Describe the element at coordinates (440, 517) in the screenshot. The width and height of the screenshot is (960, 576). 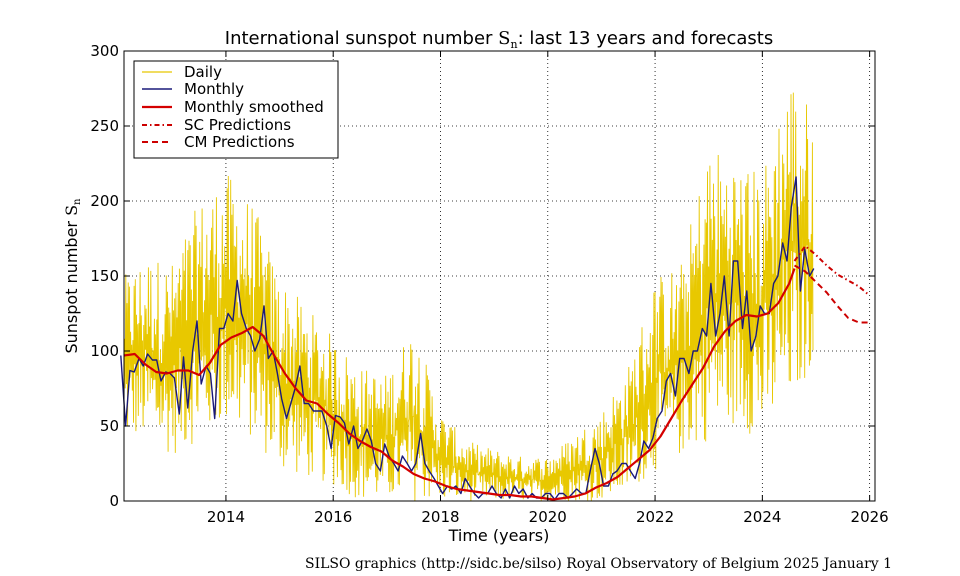
I see `x-tick-label: 2018` at that location.